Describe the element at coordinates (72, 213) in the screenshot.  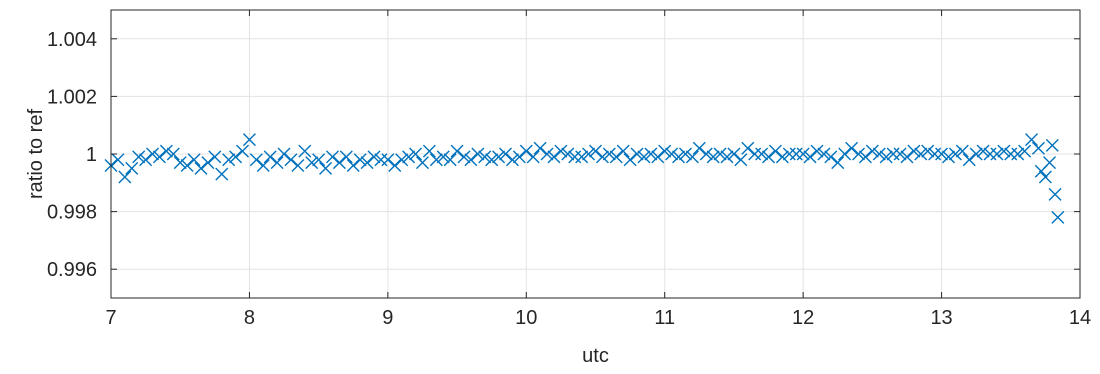
I see `y-tick-label: 0.998` at that location.